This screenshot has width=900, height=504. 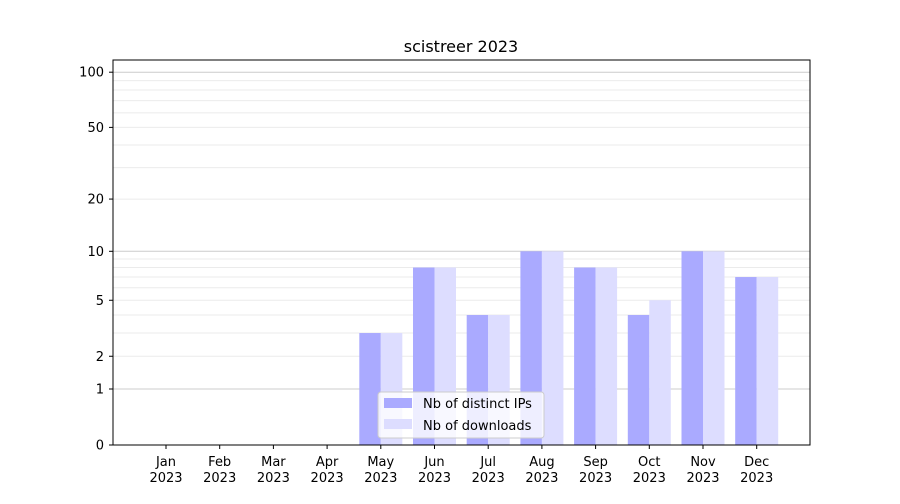 I want to click on y-tick-label: 50, so click(x=95, y=128).